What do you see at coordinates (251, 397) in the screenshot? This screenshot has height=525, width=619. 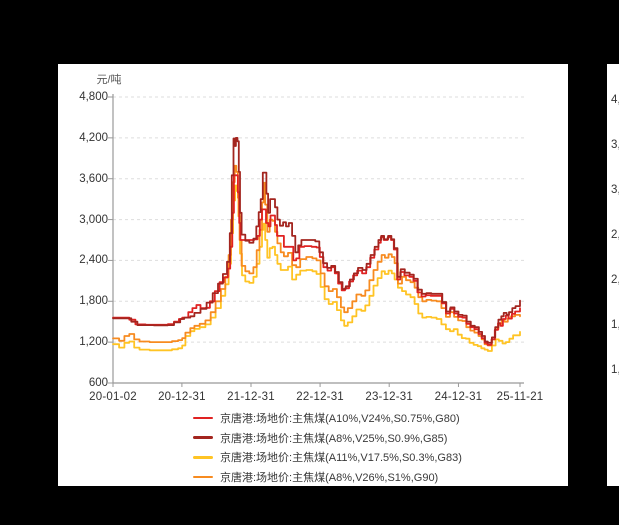 I see `x-tick-label: 21-12-31` at bounding box center [251, 397].